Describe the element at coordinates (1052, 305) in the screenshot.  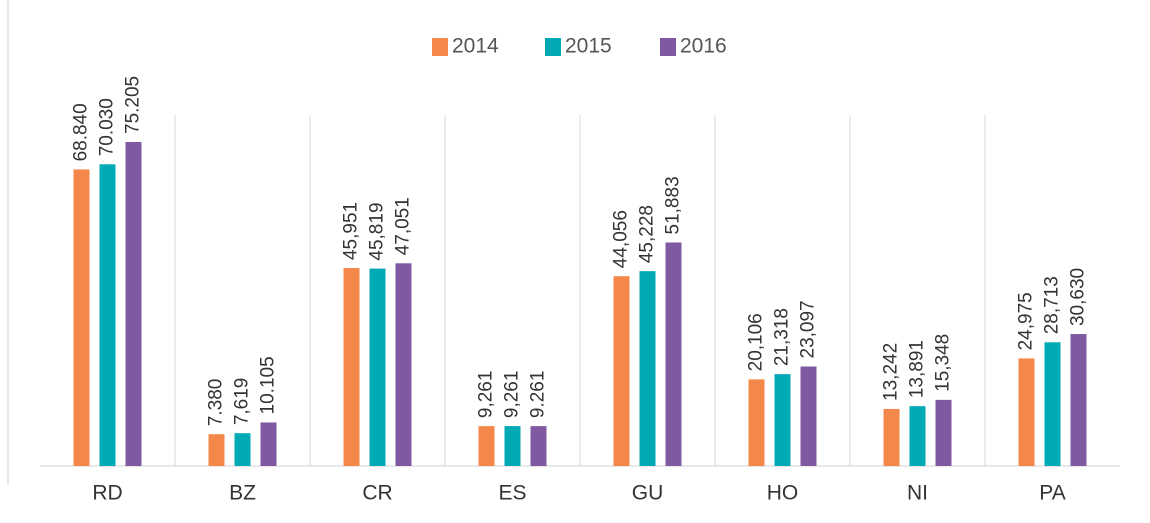
I see `value-label: 28,713` at that location.